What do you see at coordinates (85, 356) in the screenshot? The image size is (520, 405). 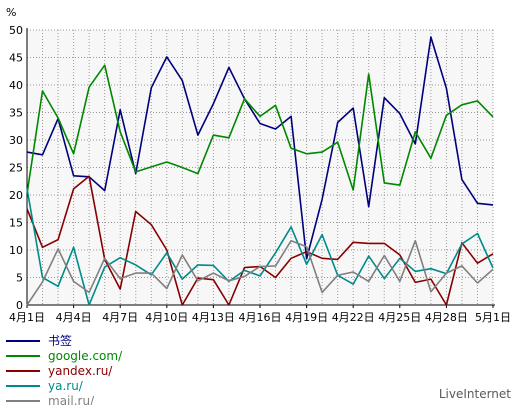 I see `legend-label: google.com/` at bounding box center [85, 356].